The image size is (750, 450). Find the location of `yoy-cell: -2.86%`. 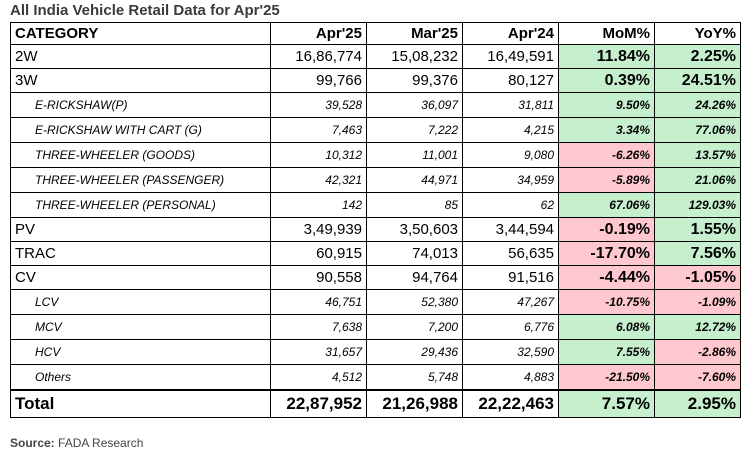

yoy-cell: -2.86% is located at coordinates (697, 352).